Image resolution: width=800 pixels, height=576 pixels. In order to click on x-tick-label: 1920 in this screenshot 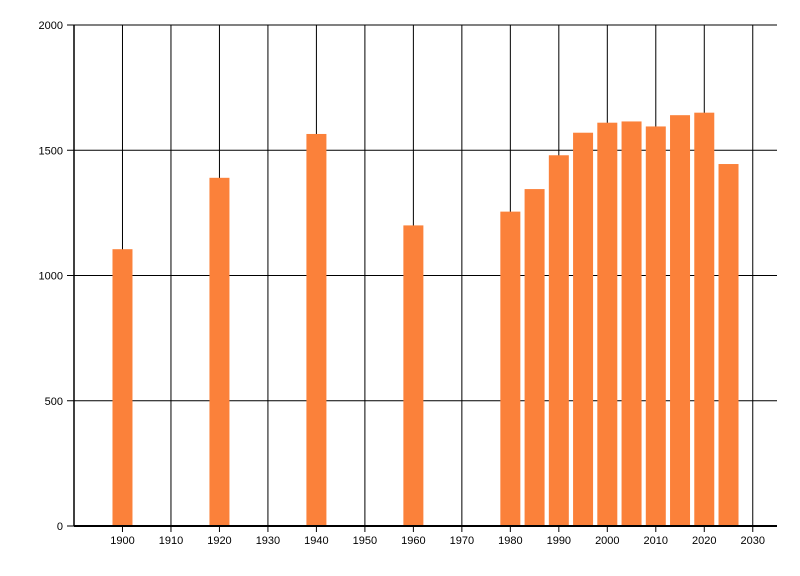, I will do `click(219, 541)`.